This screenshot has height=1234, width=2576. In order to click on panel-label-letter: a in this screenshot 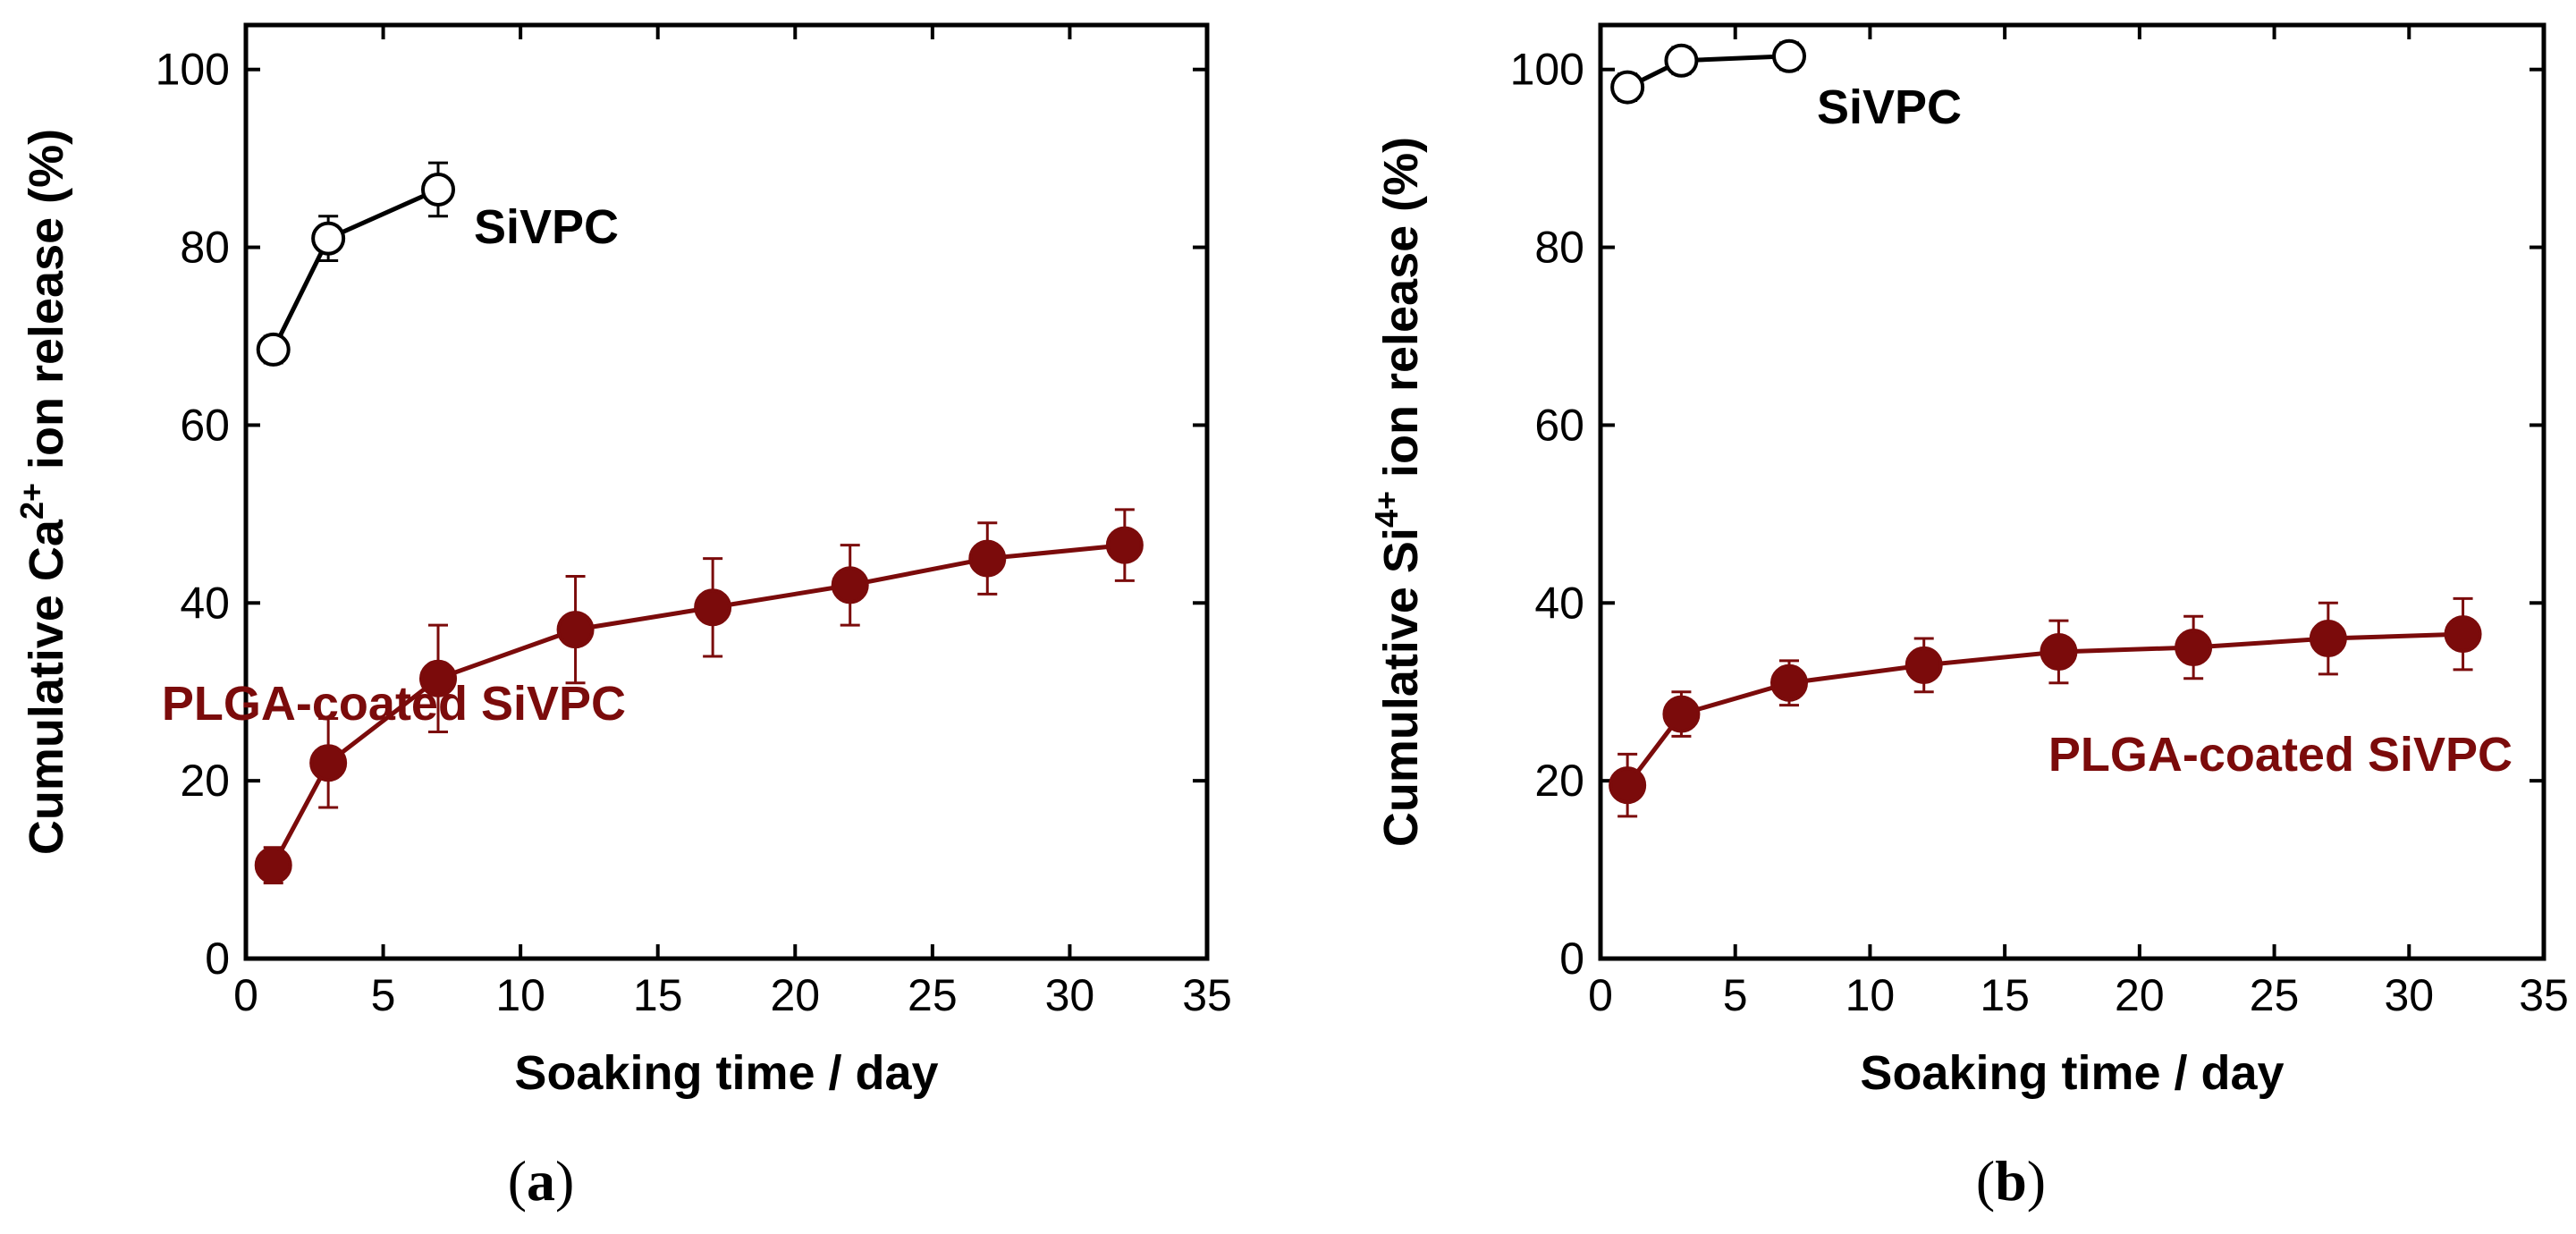, I will do `click(541, 1181)`.